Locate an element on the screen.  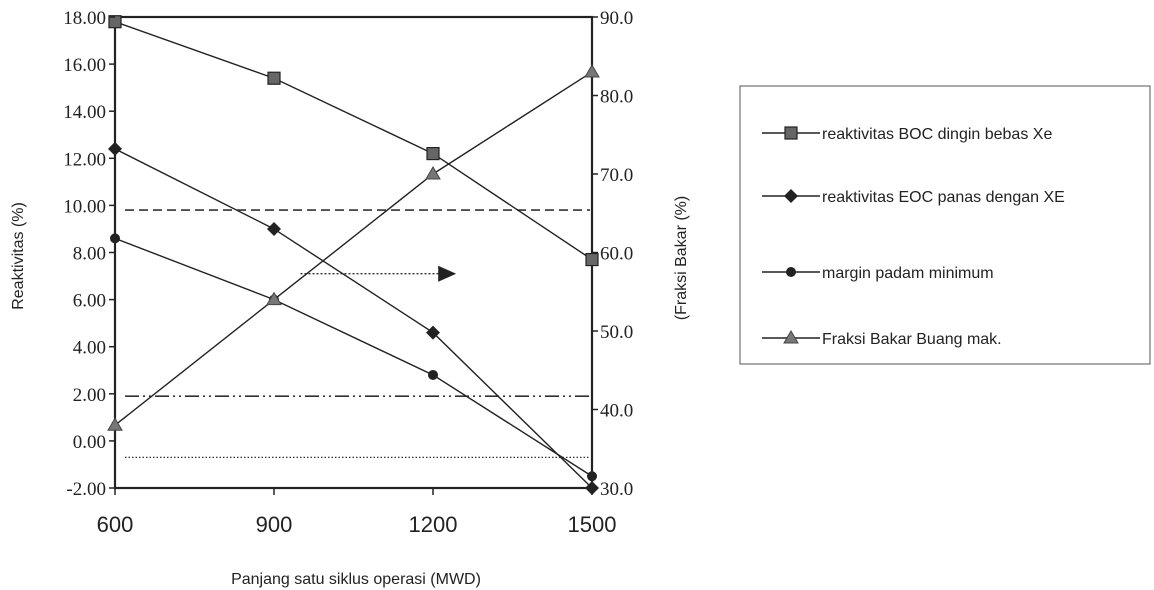
x-axis-title: Panjang satu siklus operasi (MWD) is located at coordinates (356, 579).